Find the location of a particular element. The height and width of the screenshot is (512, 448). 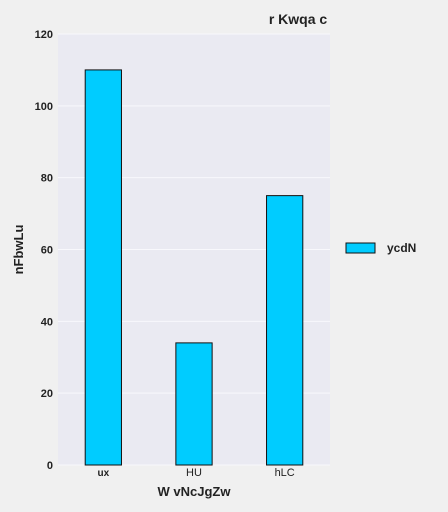

chart-title: r Kwqa c is located at coordinates (298, 19).